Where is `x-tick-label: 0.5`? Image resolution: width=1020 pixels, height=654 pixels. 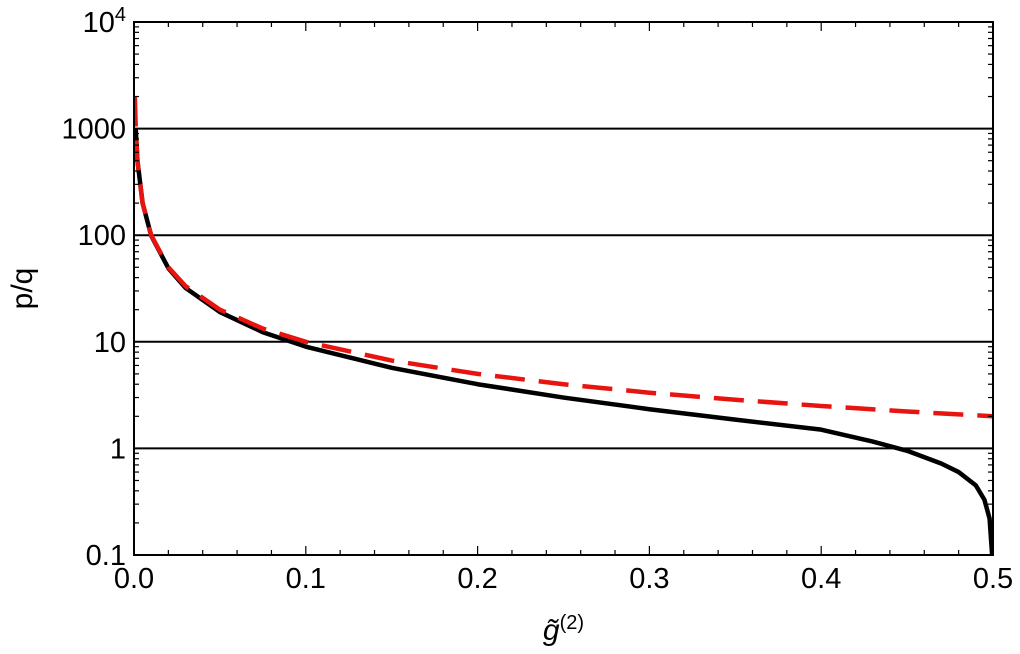 x-tick-label: 0.5 is located at coordinates (993, 579).